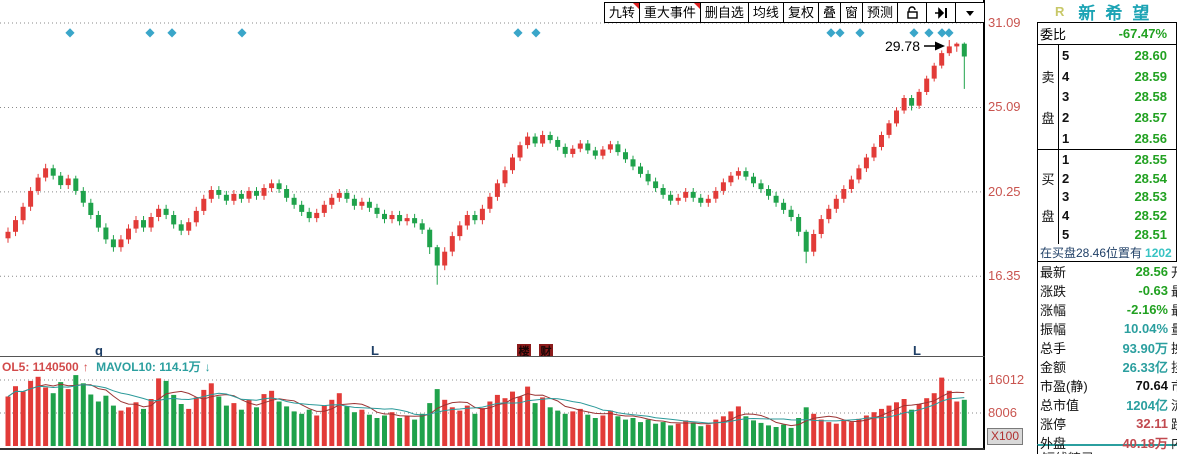 The image size is (1177, 454). I want to click on shortline-genie-tab: 短线精灵, so click(1107, 449).